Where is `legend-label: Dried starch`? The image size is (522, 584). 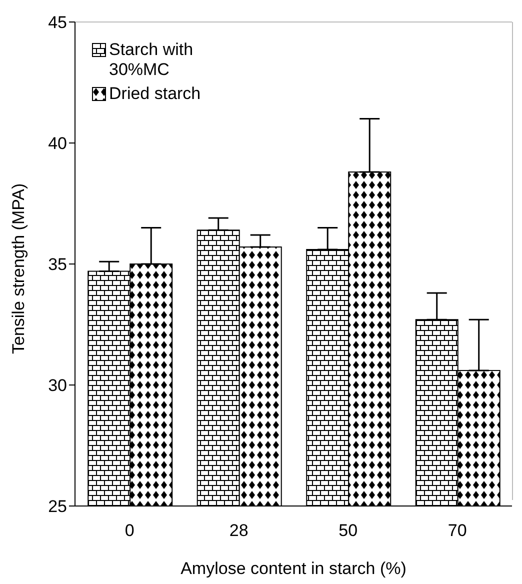
legend-label: Dried starch is located at coordinates (155, 94).